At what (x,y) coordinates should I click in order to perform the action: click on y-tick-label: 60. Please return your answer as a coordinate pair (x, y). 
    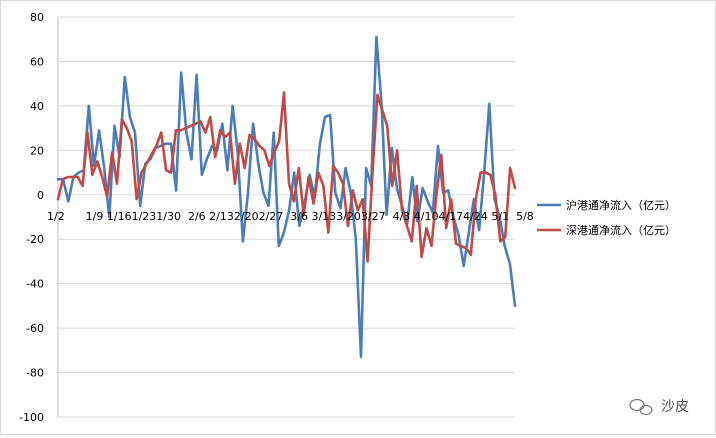
    Looking at the image, I should click on (37, 61).